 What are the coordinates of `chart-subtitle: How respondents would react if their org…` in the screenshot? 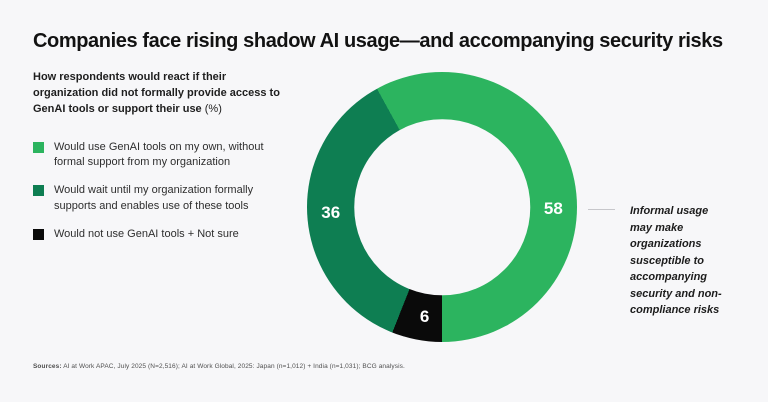 It's located at (160, 94).